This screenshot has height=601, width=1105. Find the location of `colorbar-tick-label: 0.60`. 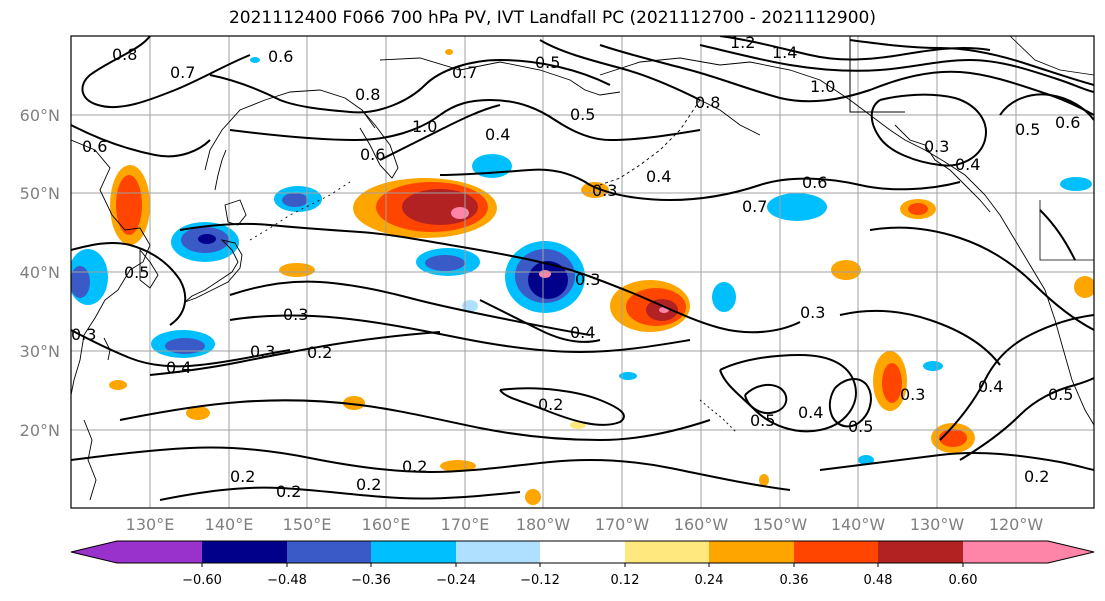

colorbar-tick-label: 0.60 is located at coordinates (963, 580).